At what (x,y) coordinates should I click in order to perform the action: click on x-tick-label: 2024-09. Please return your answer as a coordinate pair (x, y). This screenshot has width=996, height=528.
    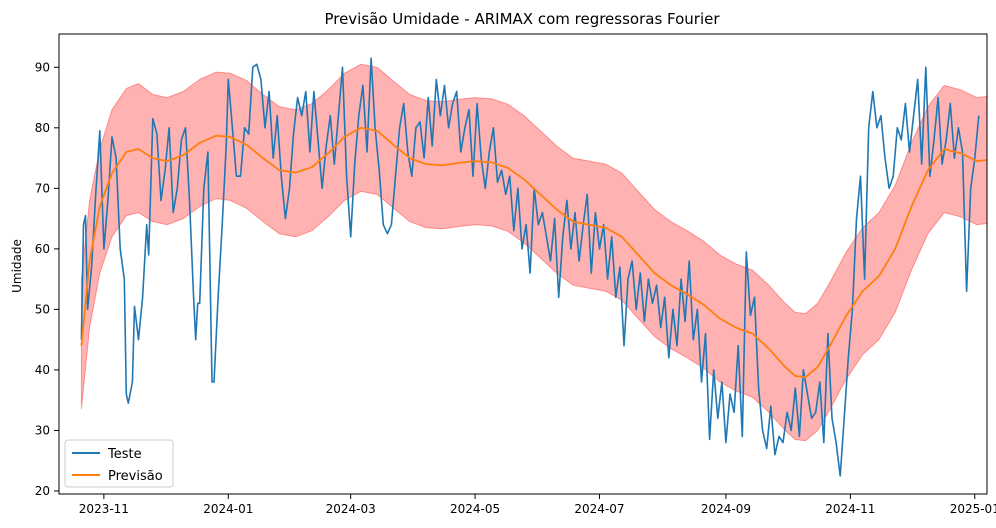
    Looking at the image, I should click on (726, 509).